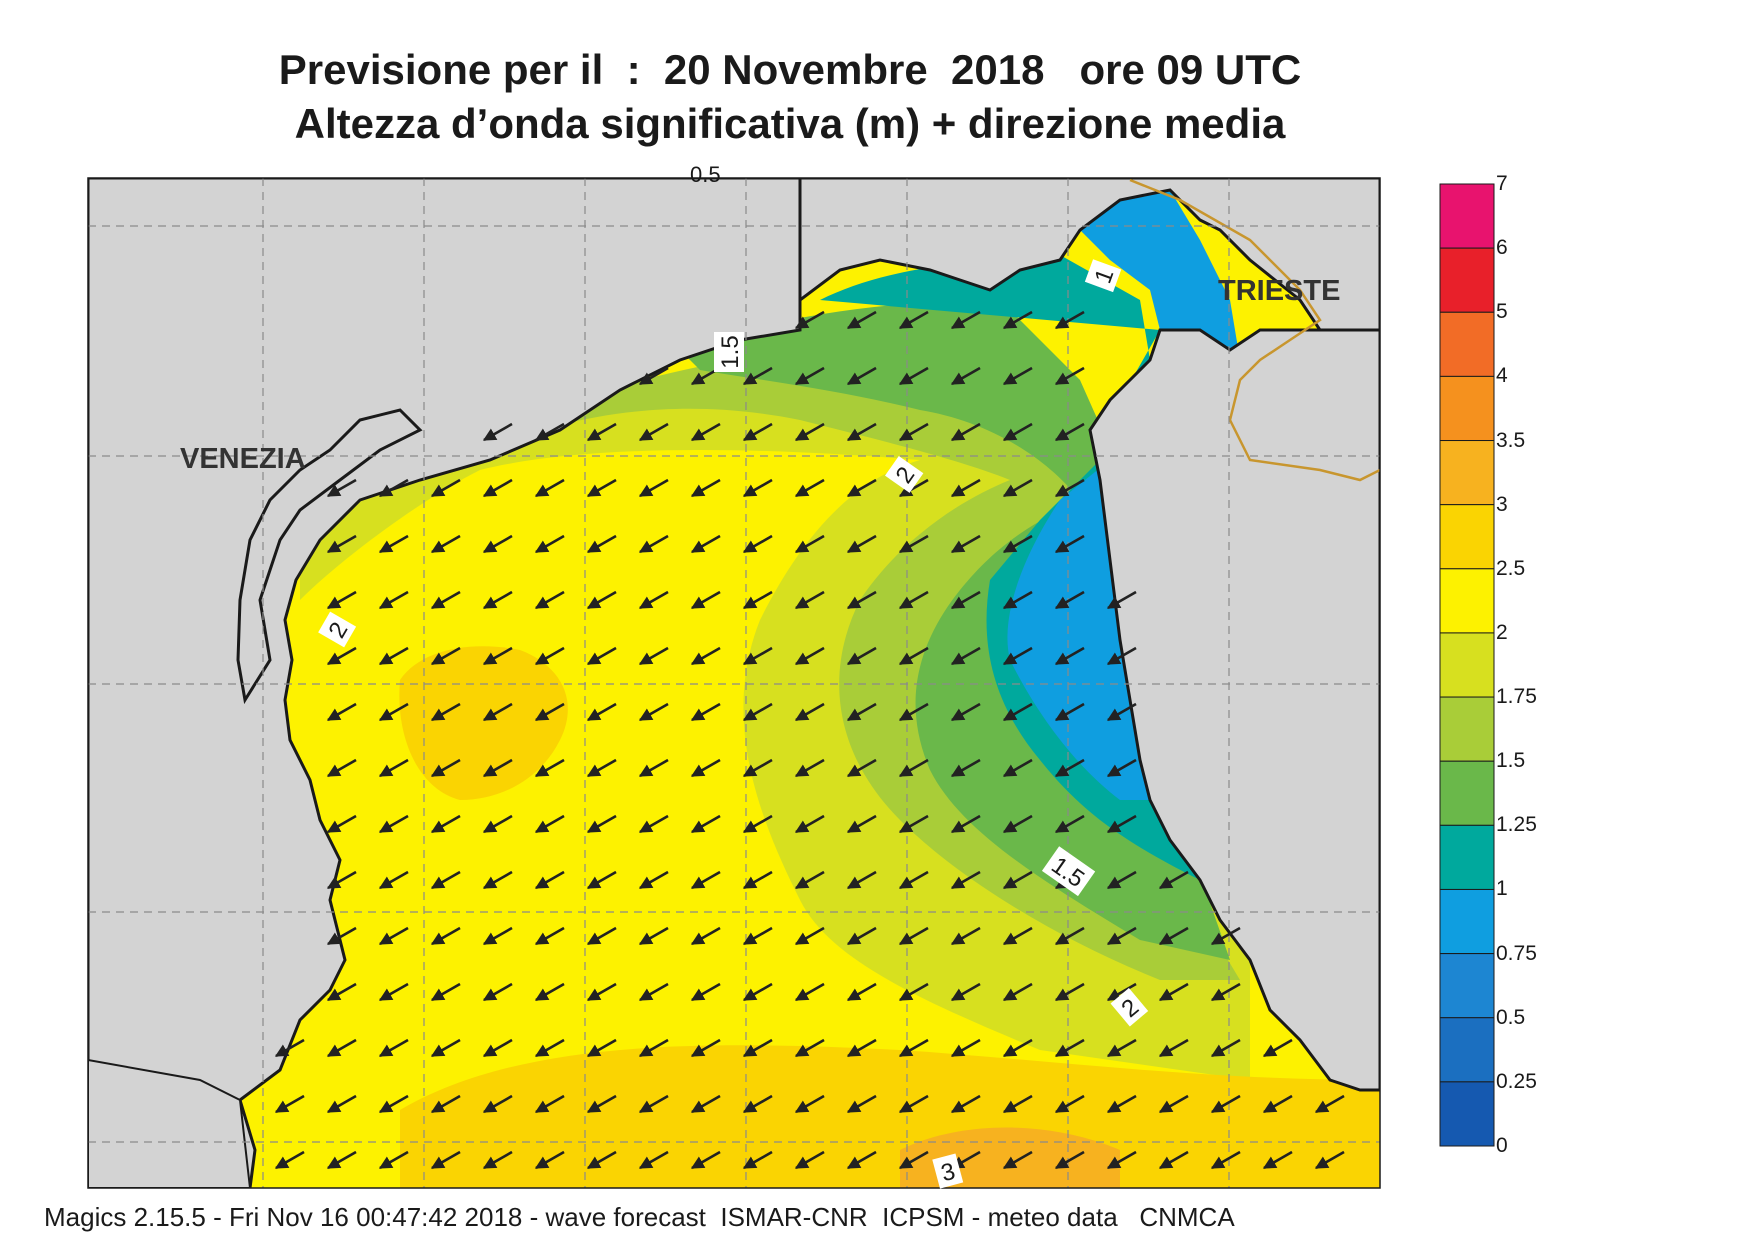 This screenshot has height=1242, width=1755. What do you see at coordinates (1502, 312) in the screenshot?
I see `color-scale-label: 5` at bounding box center [1502, 312].